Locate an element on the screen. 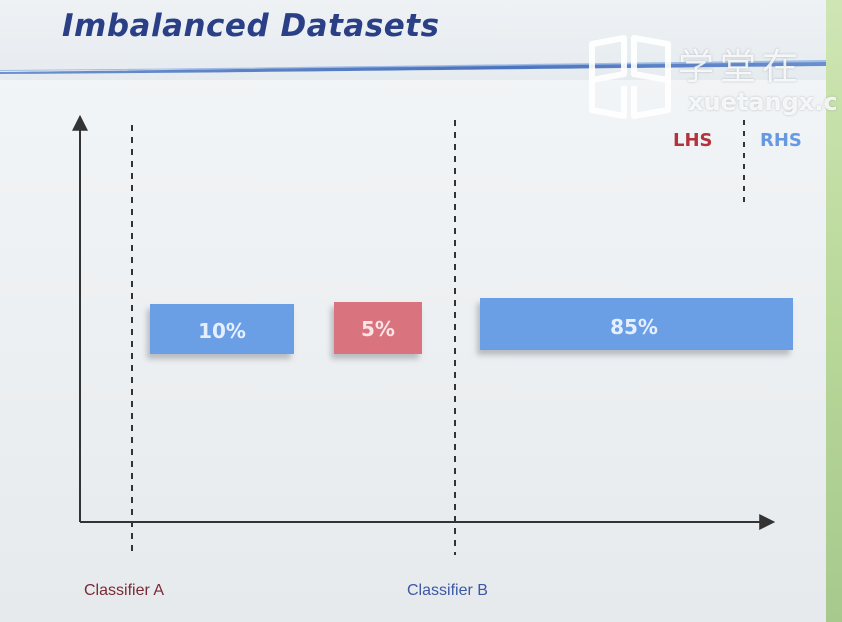 The width and height of the screenshot is (842, 622). watermark-logo-icon is located at coordinates (630, 77).